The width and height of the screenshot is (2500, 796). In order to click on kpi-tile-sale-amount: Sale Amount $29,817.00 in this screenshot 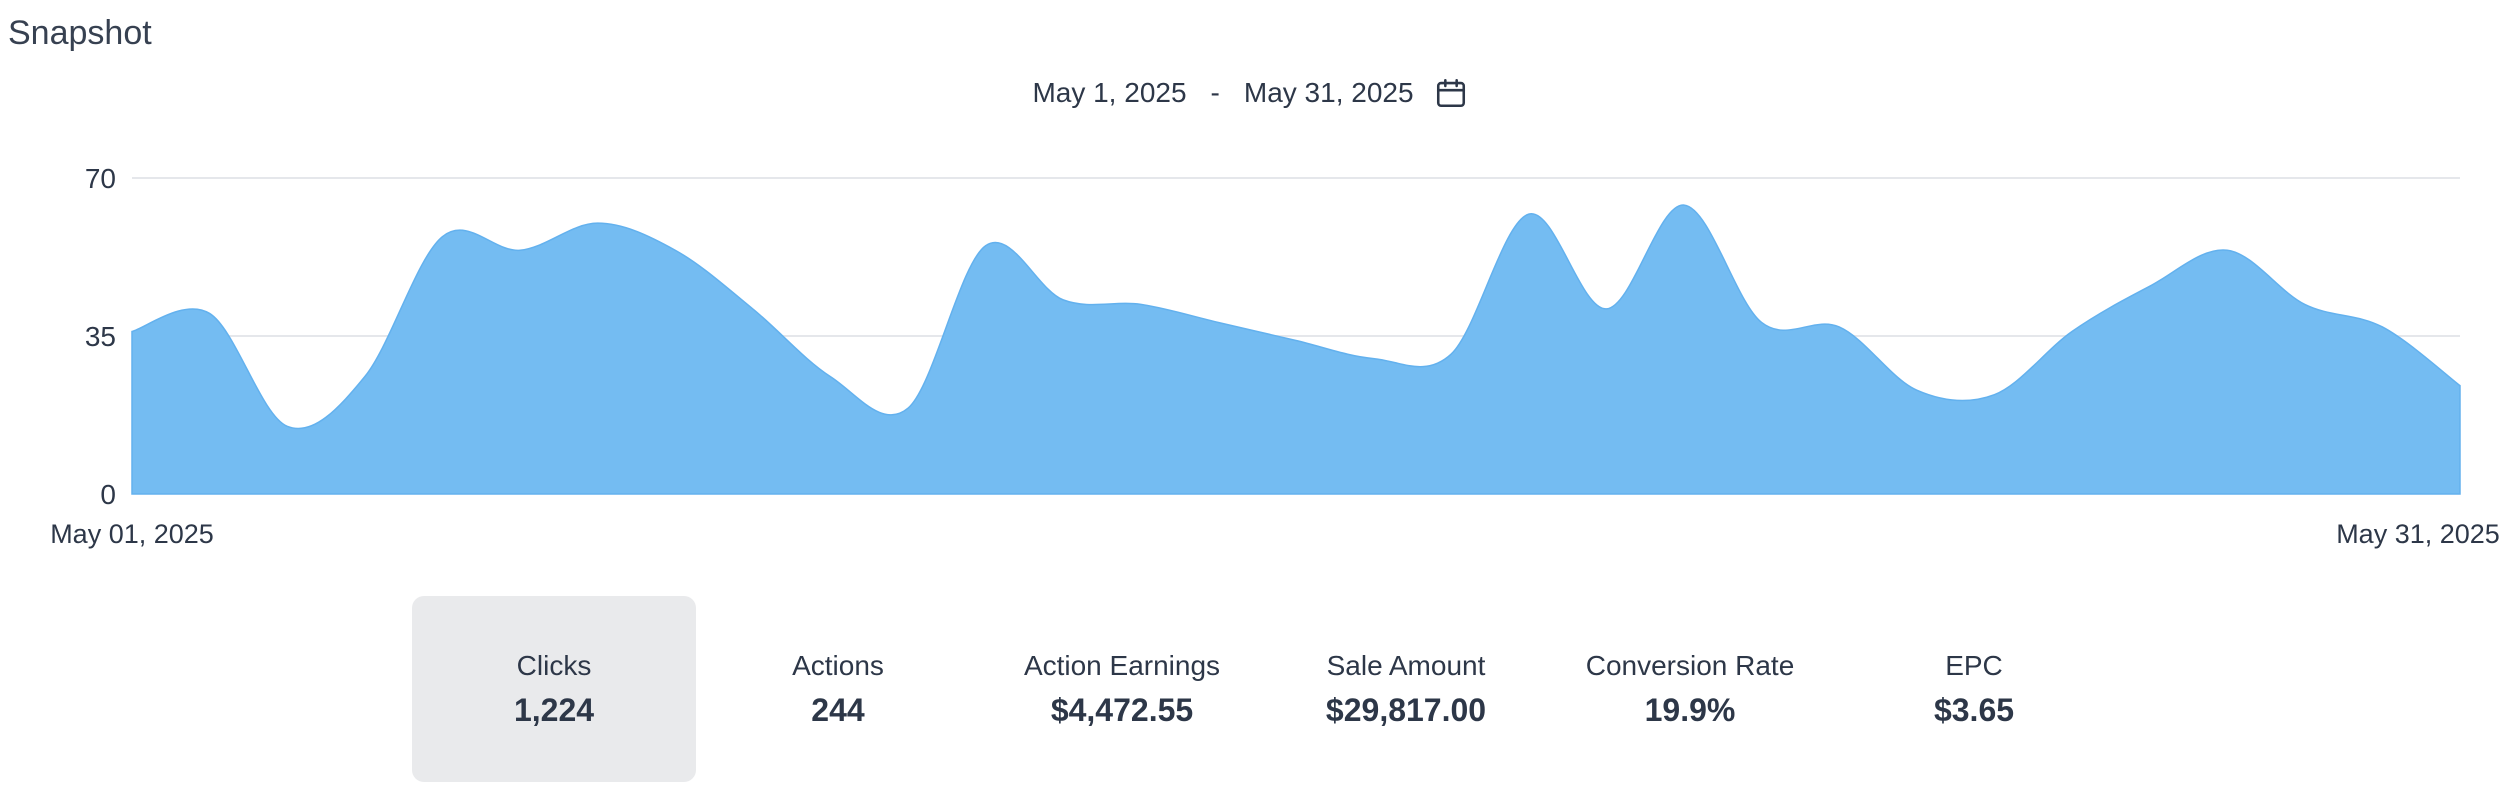, I will do `click(1406, 689)`.